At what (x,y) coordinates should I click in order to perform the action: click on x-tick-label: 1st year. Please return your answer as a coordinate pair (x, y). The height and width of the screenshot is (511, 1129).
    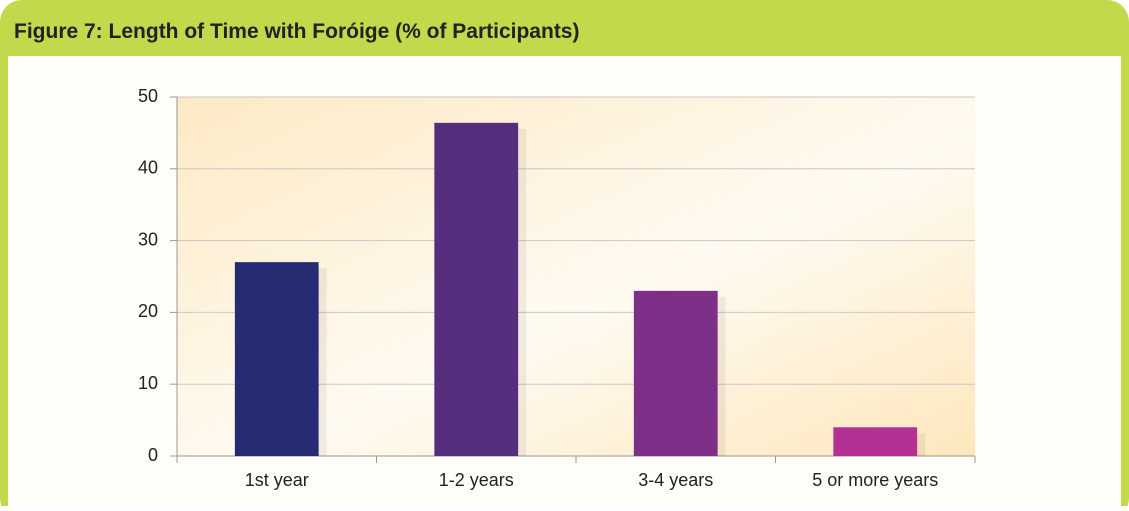
    Looking at the image, I should click on (277, 480).